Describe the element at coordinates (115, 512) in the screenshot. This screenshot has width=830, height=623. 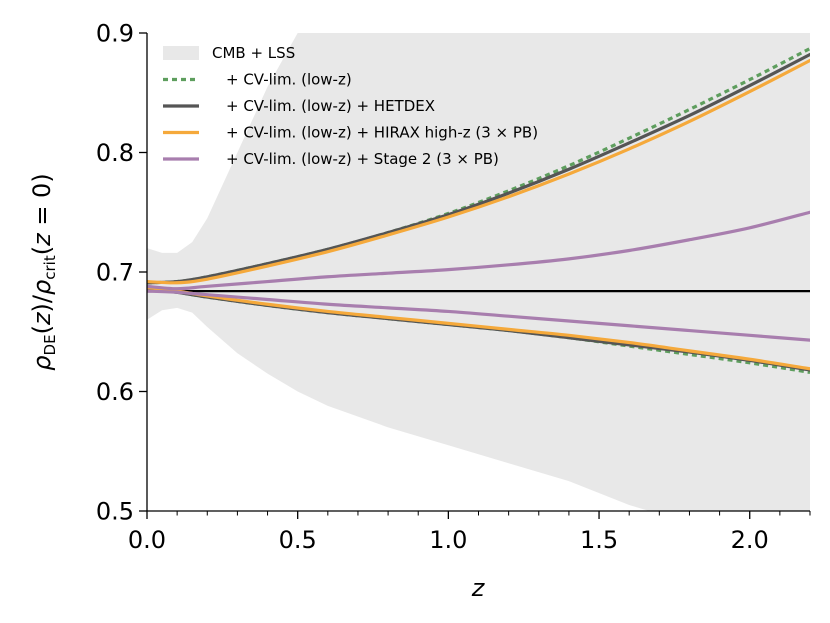
I see `y-tick-label: 0.5` at that location.